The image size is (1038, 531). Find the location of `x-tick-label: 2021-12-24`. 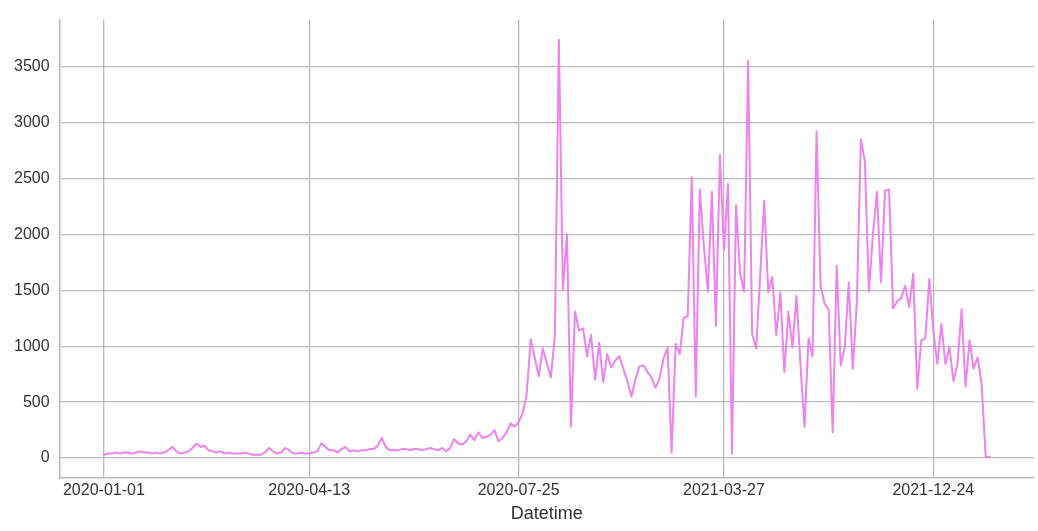

x-tick-label: 2021-12-24 is located at coordinates (933, 490).